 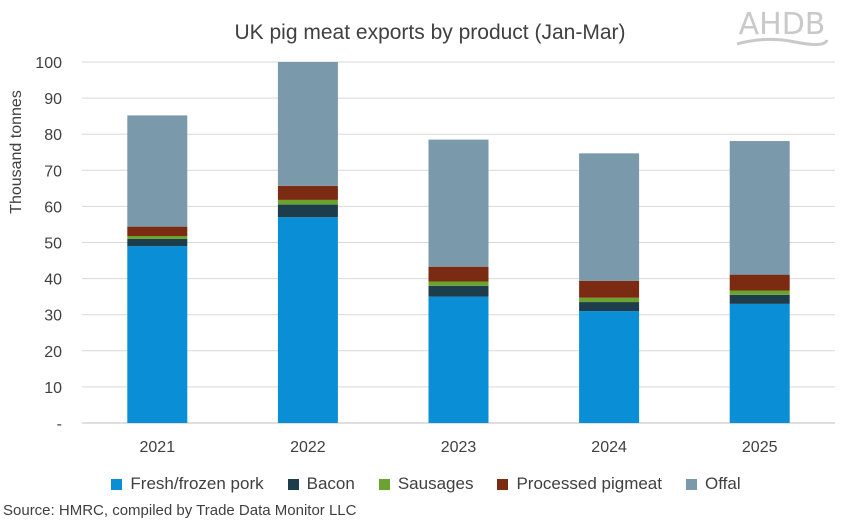 What do you see at coordinates (330, 483) in the screenshot?
I see `legend-label: Bacon` at bounding box center [330, 483].